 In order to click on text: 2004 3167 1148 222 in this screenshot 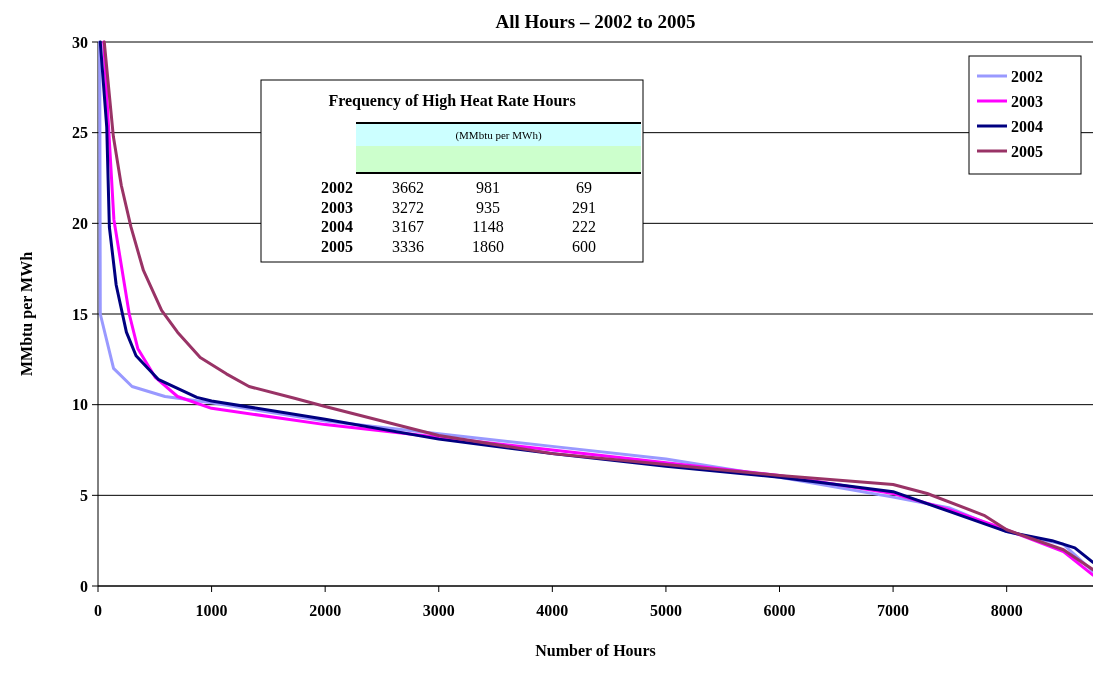, I will do `click(458, 226)`.